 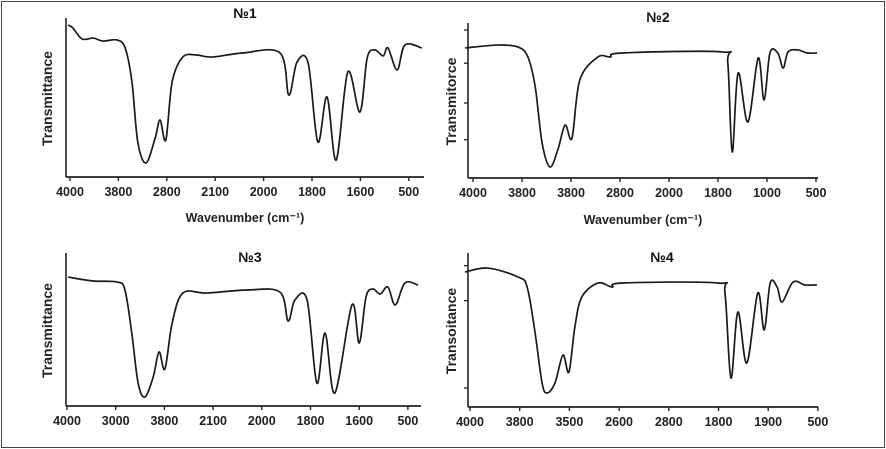 I want to click on y-axis-label: Transoitance, so click(x=451, y=331).